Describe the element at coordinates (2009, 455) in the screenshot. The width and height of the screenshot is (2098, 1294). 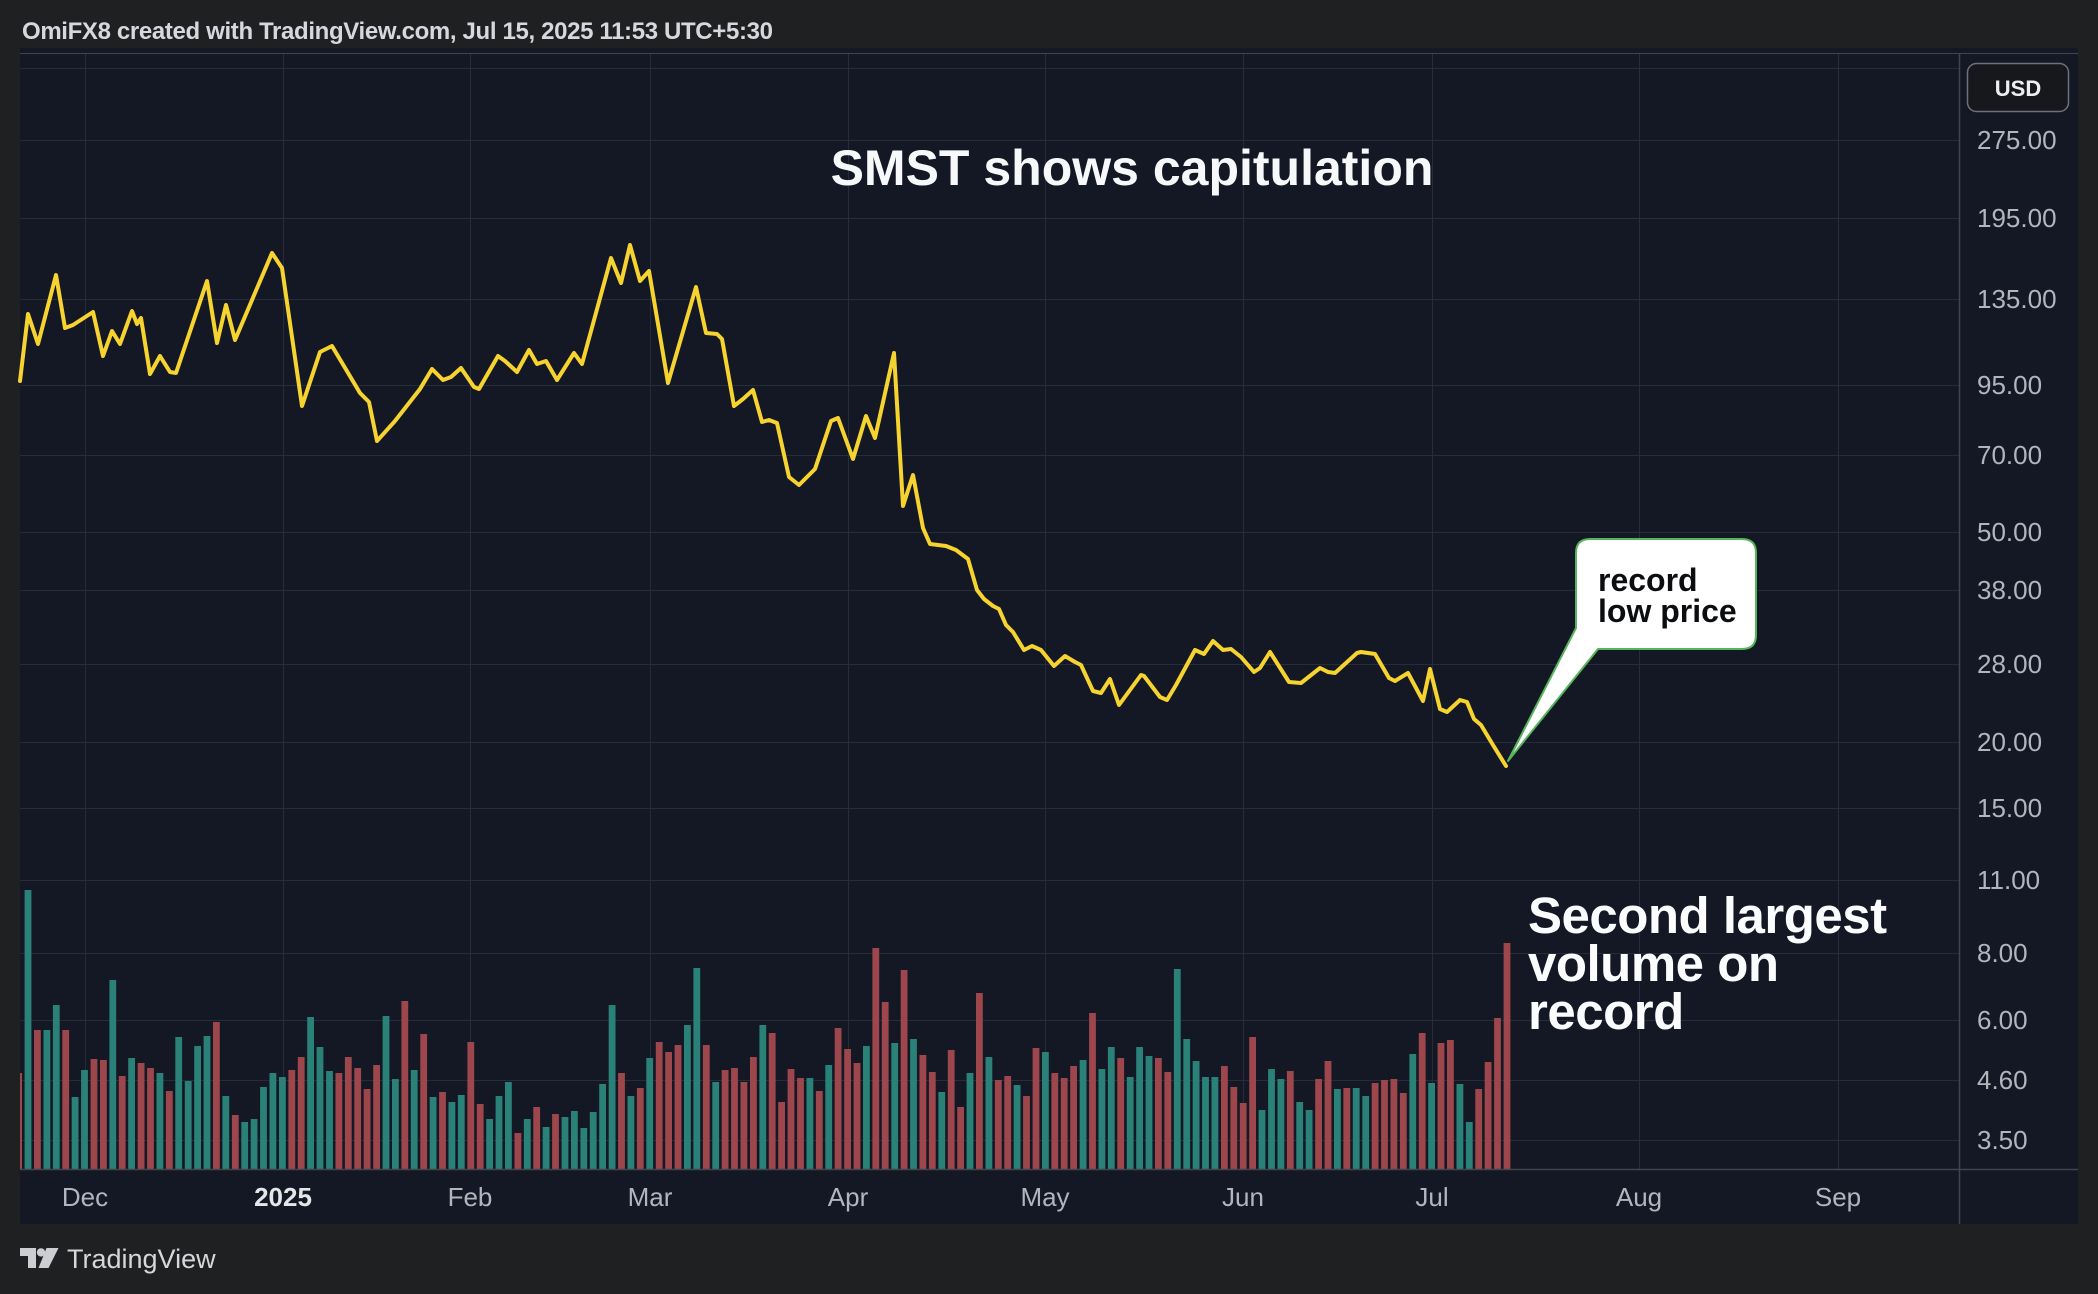
I see `svg-text: 70.00` at that location.